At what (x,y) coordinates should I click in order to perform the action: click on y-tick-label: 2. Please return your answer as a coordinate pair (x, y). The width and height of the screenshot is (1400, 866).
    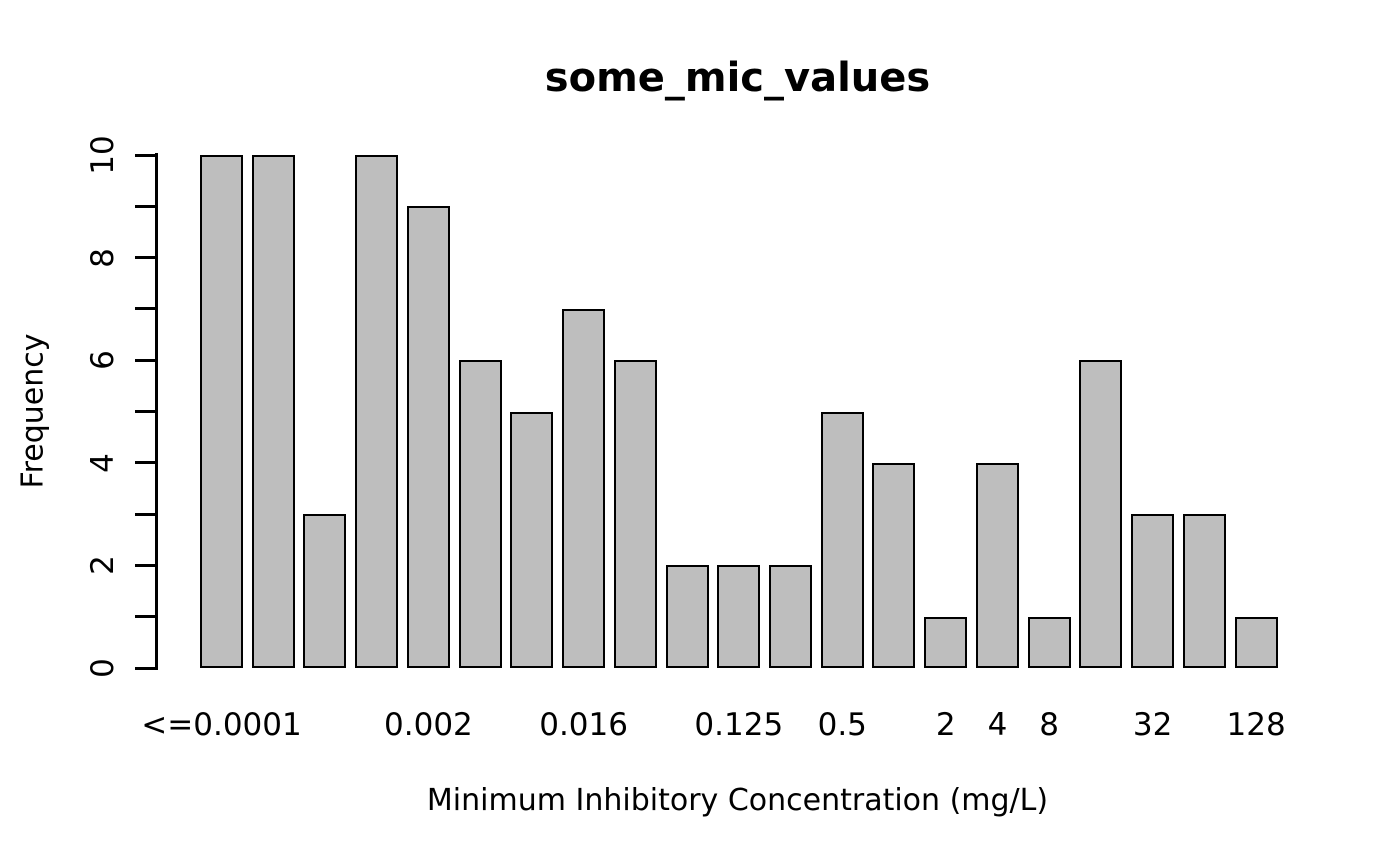
    Looking at the image, I should click on (103, 565).